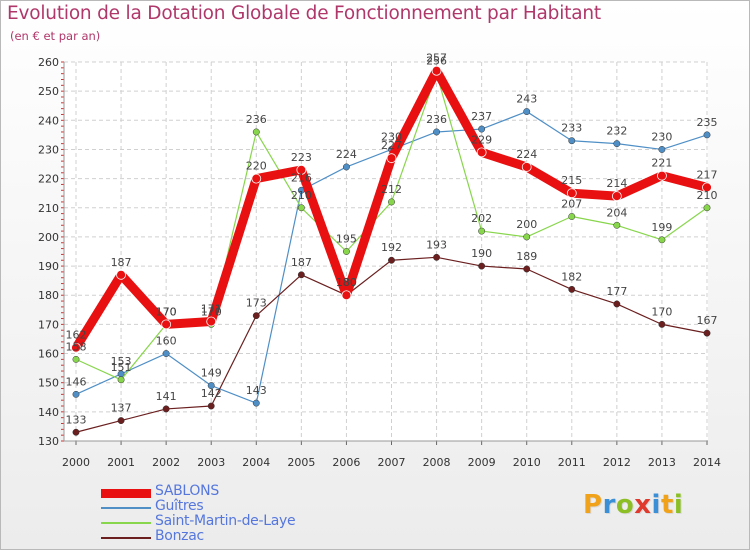  Describe the element at coordinates (481, 139) in the screenshot. I see `data-label: 229` at that location.